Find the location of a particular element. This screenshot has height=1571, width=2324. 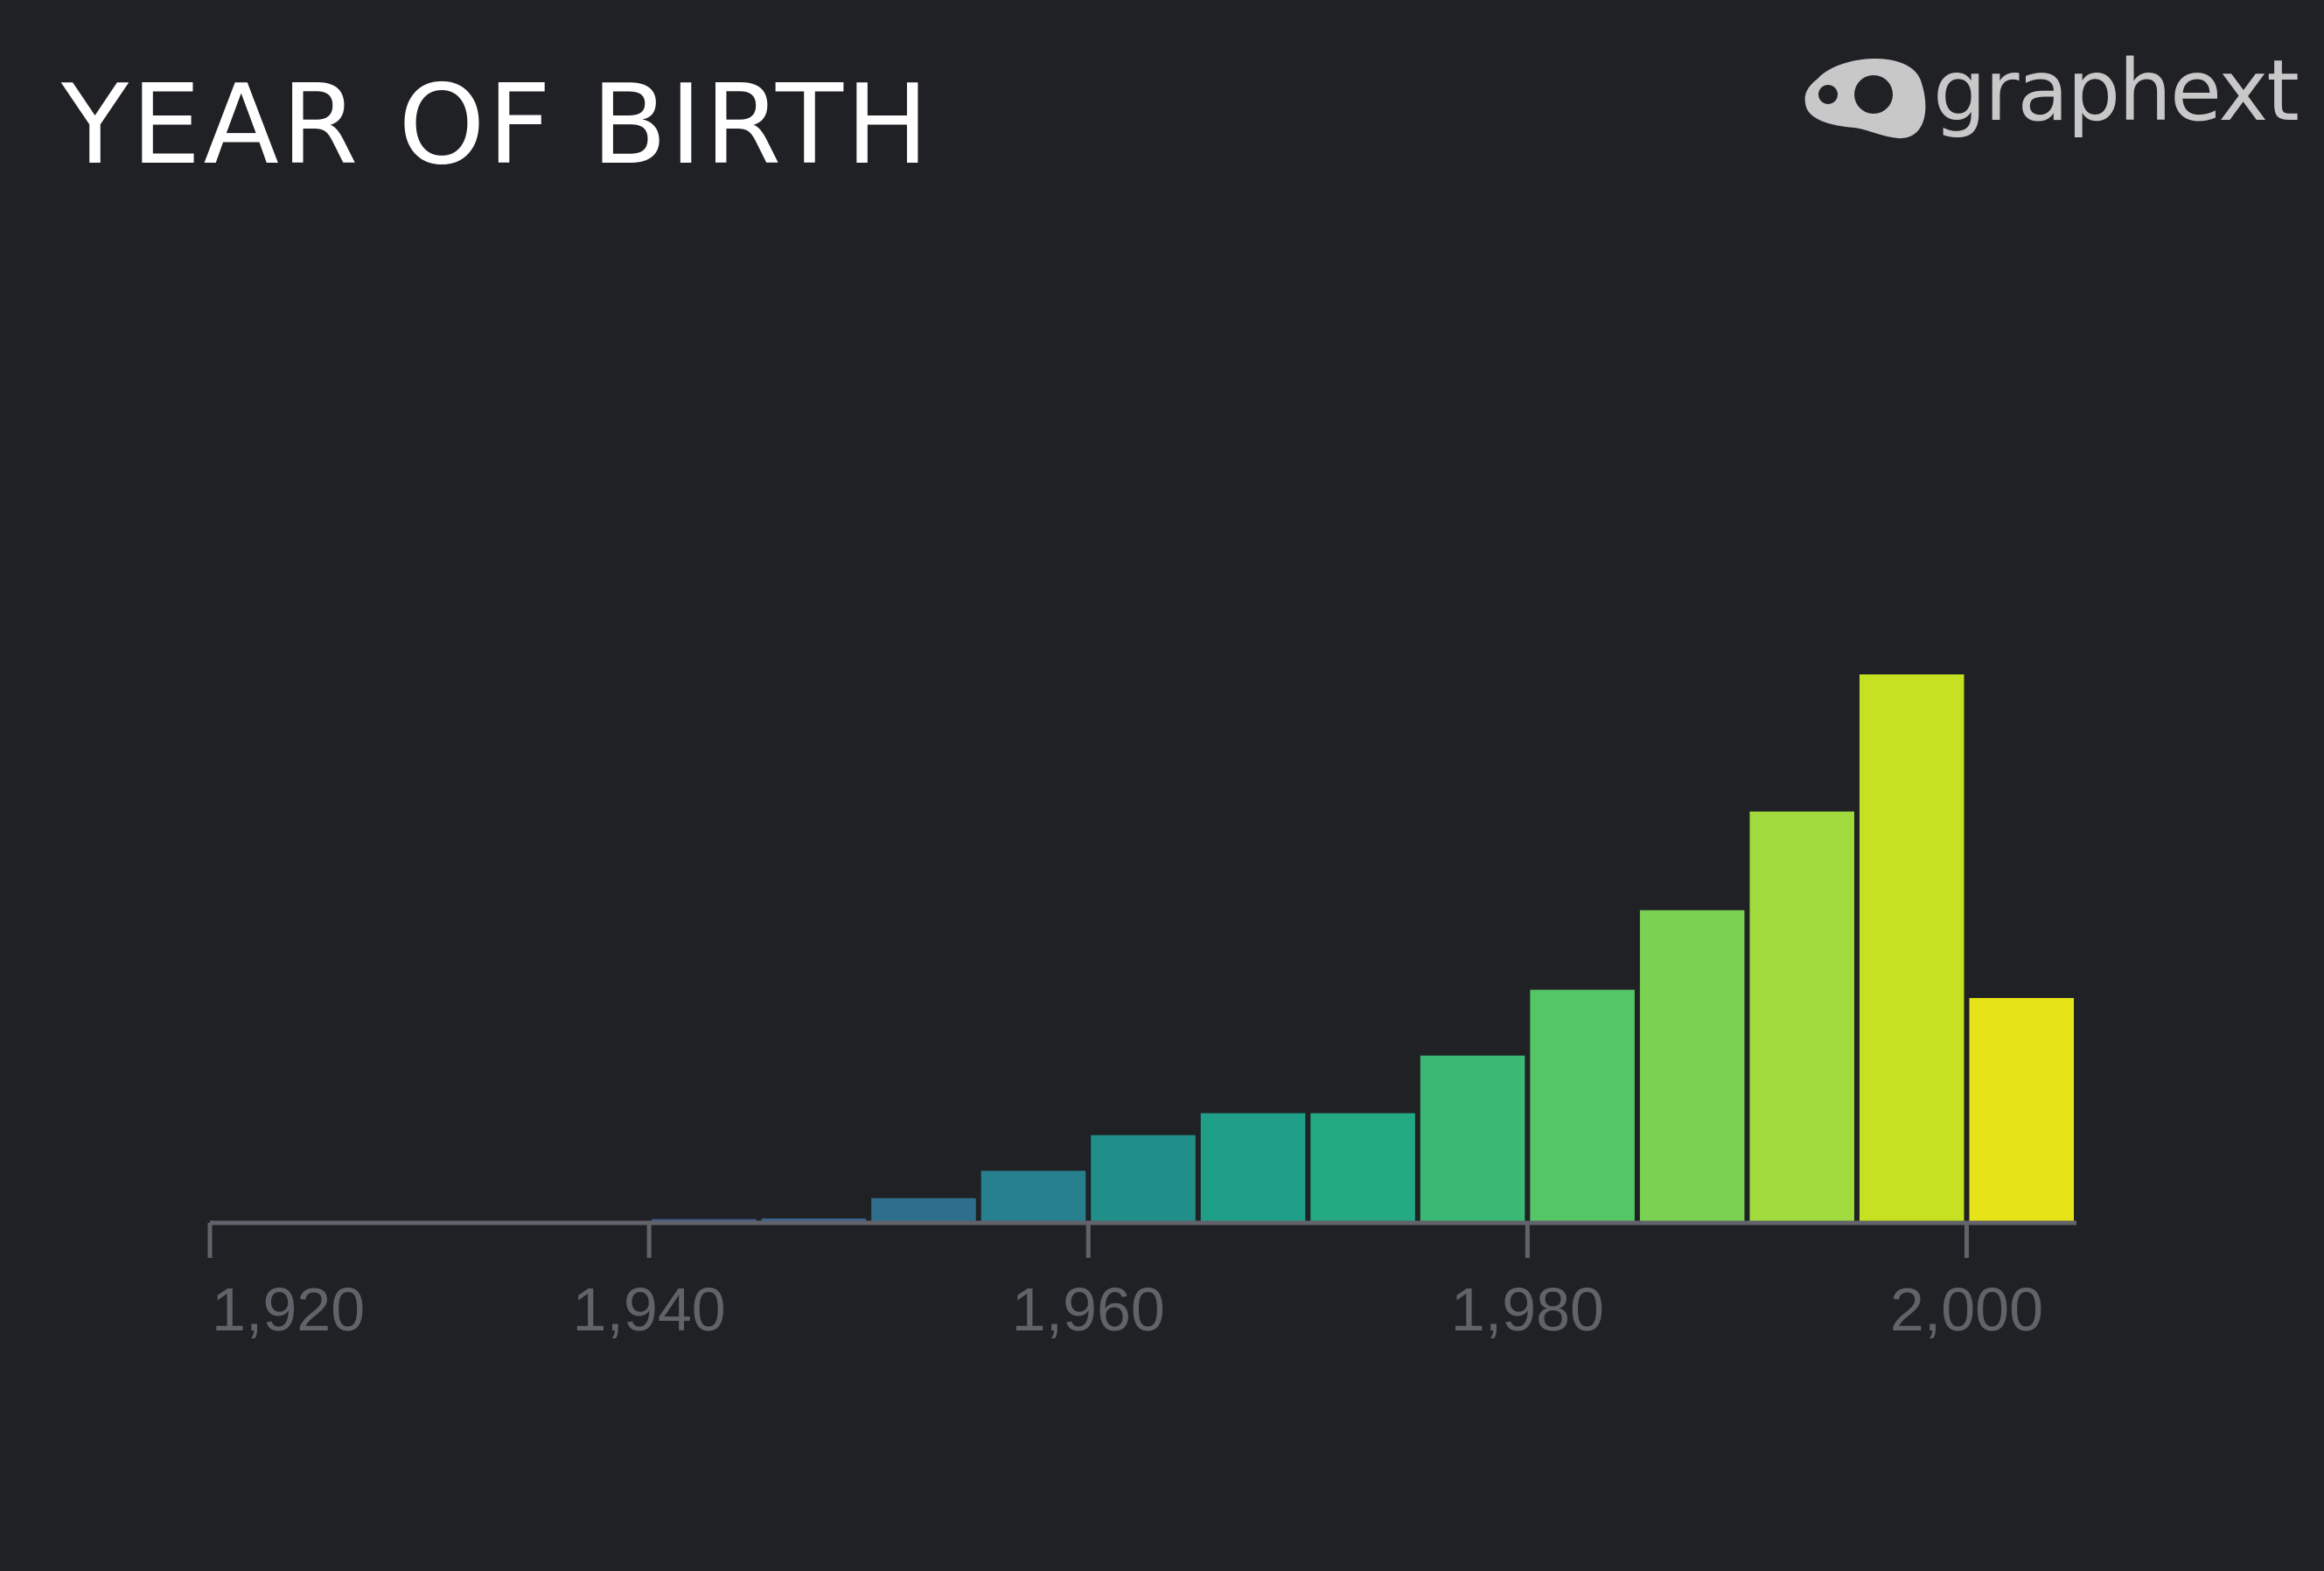

x-tick-label-1920: 1,920 is located at coordinates (288, 1309).